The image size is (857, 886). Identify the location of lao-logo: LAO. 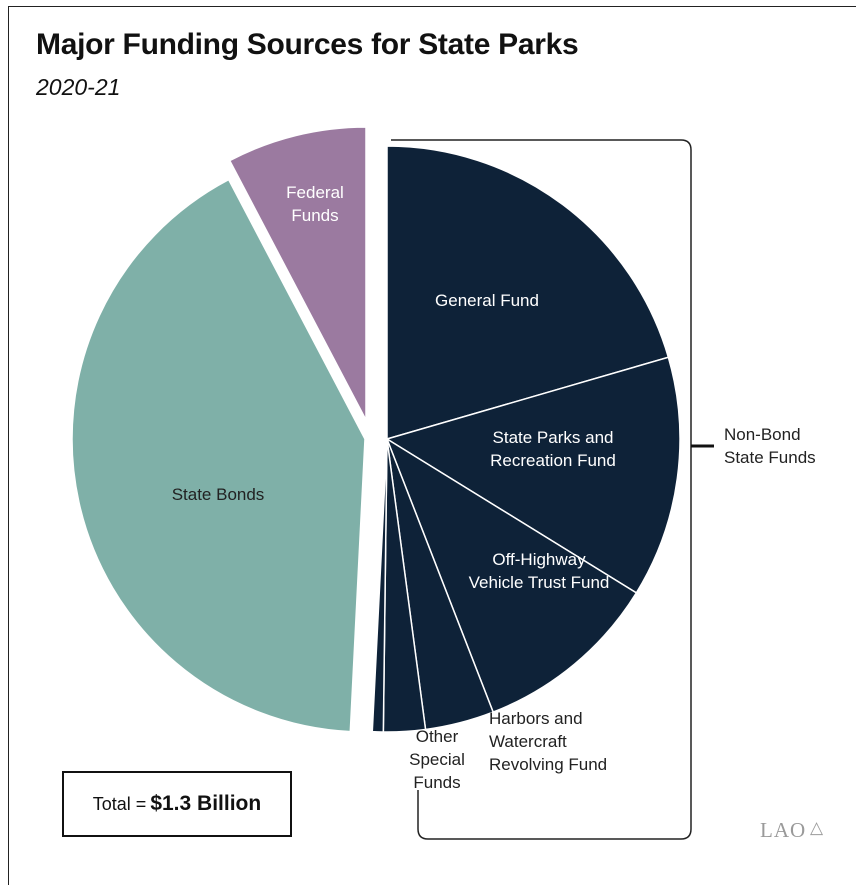
(783, 830).